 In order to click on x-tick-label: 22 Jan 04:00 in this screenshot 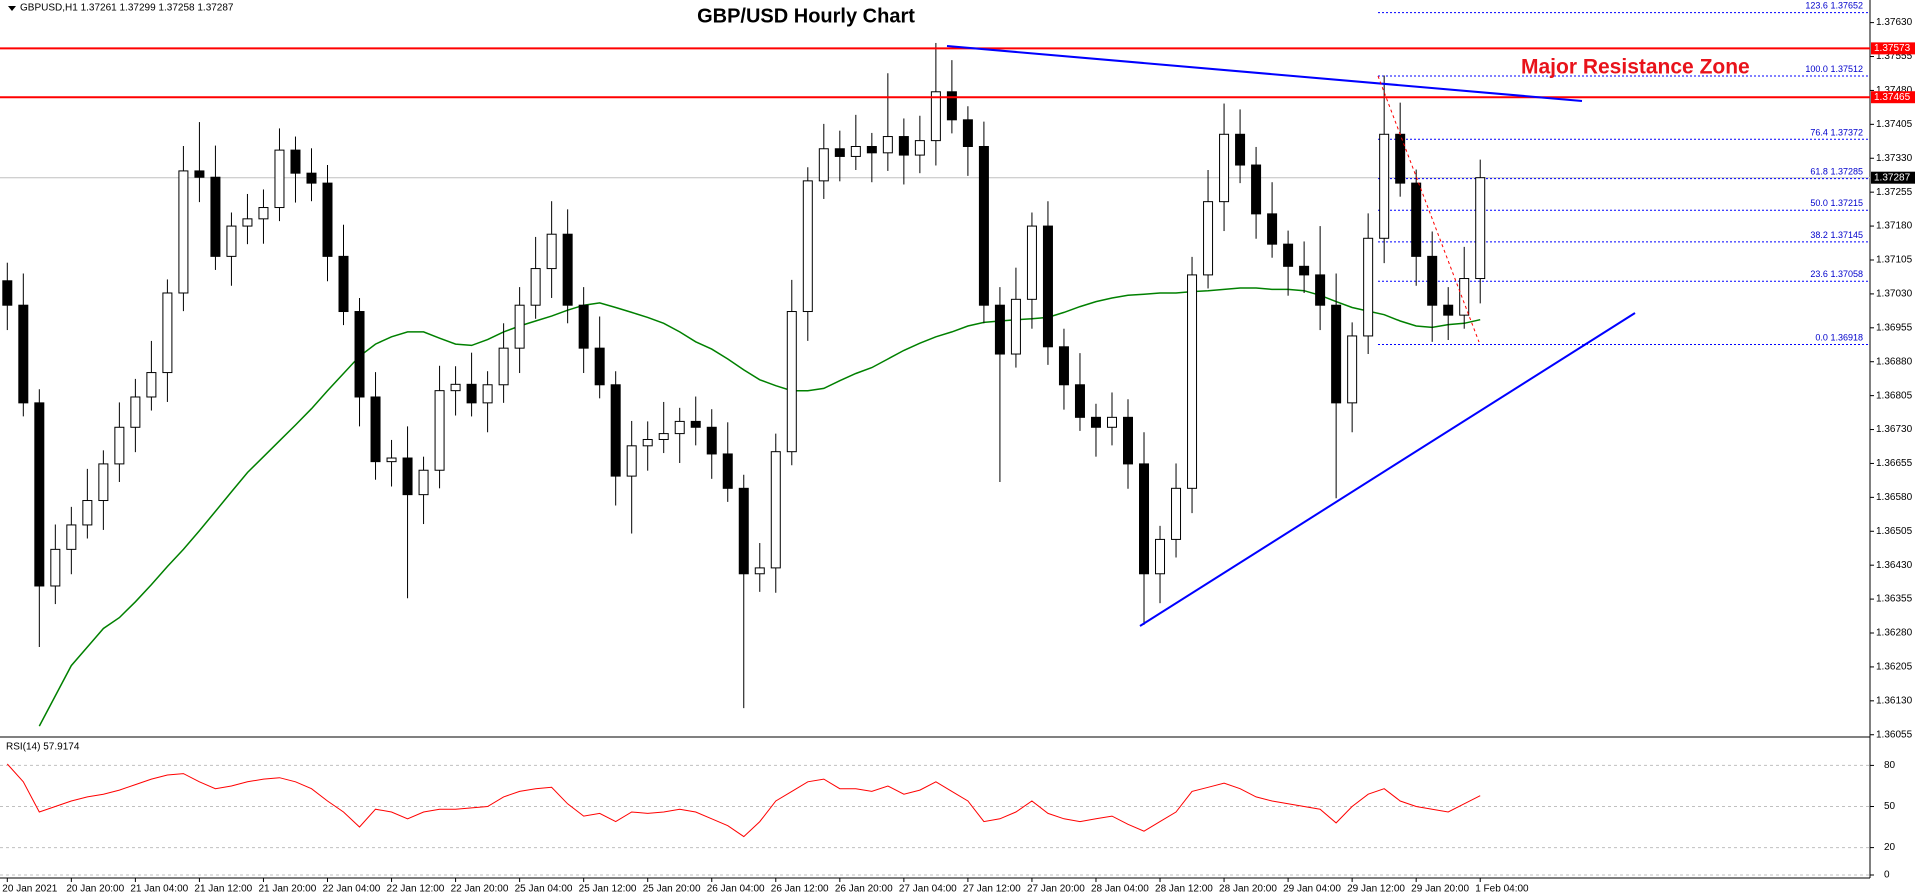, I will do `click(352, 889)`.